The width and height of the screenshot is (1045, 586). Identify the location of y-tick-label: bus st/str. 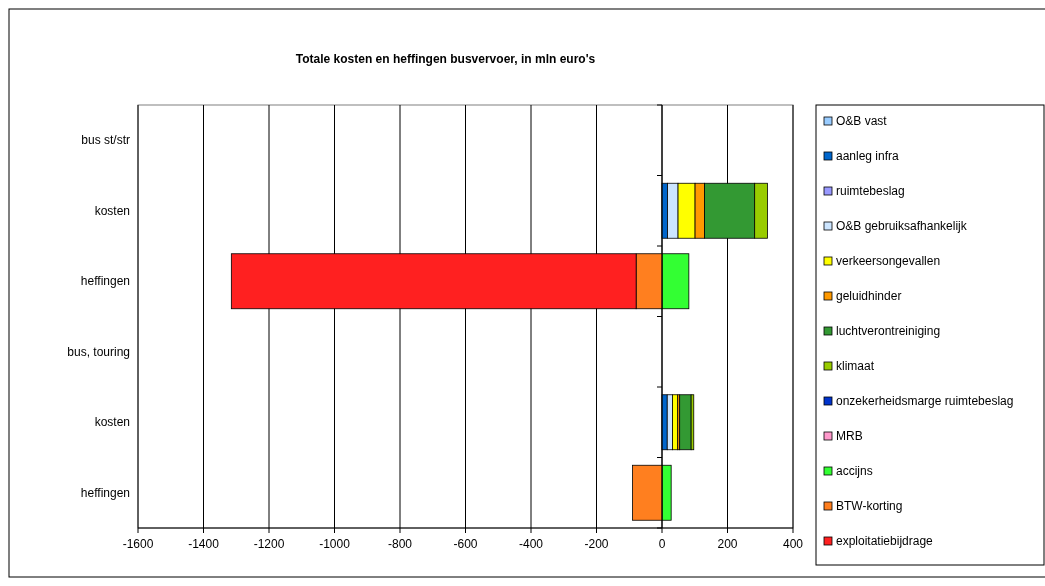
(105, 140).